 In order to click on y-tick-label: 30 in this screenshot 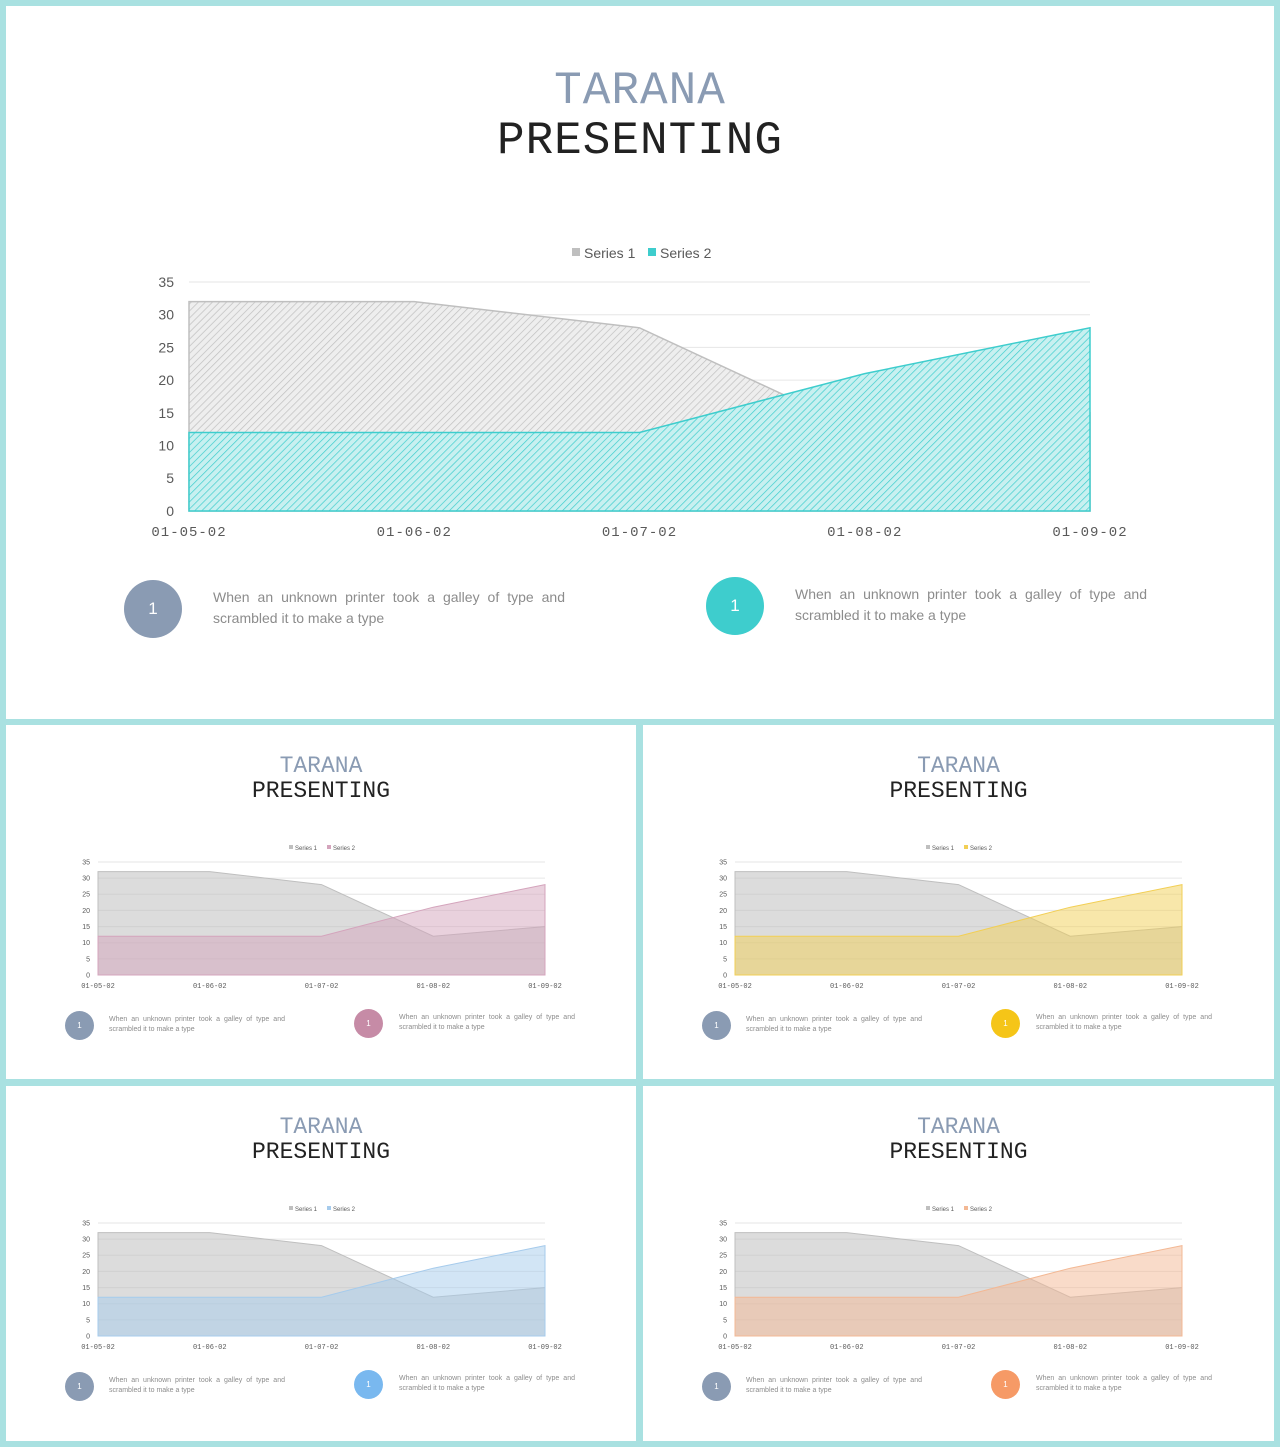, I will do `click(86, 1240)`.